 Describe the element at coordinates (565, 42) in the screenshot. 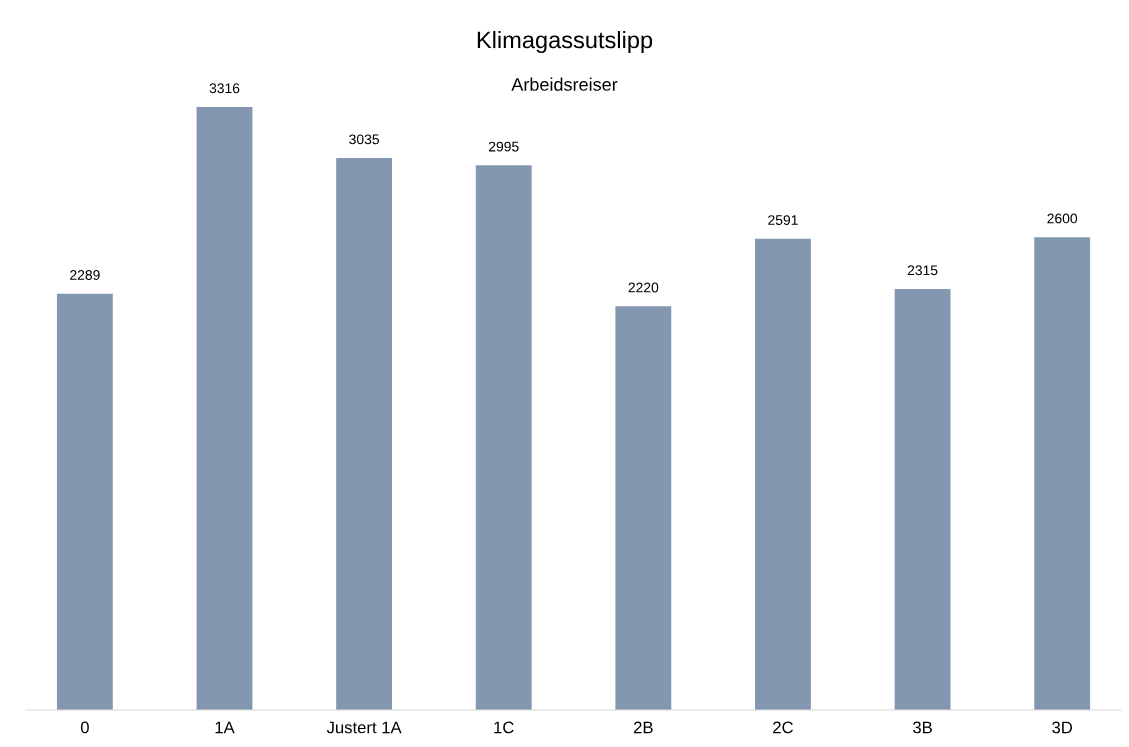

I see `chart-title: Klimagassutslipp` at that location.